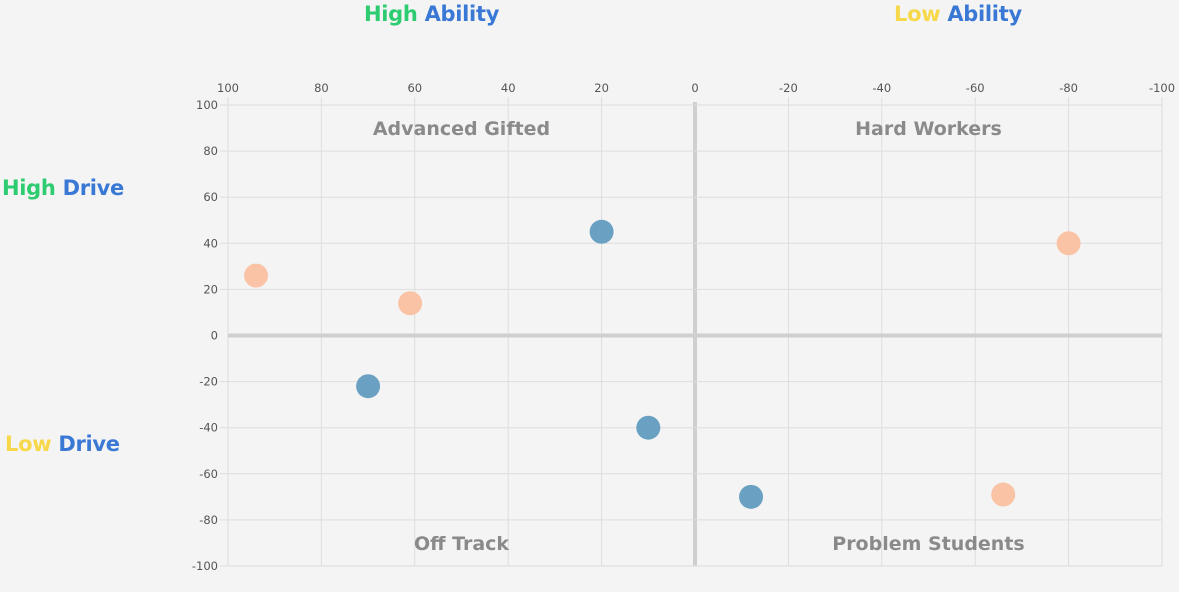 Image resolution: width=1179 pixels, height=592 pixels. Describe the element at coordinates (881, 88) in the screenshot. I see `x-tick-label: -40` at that location.